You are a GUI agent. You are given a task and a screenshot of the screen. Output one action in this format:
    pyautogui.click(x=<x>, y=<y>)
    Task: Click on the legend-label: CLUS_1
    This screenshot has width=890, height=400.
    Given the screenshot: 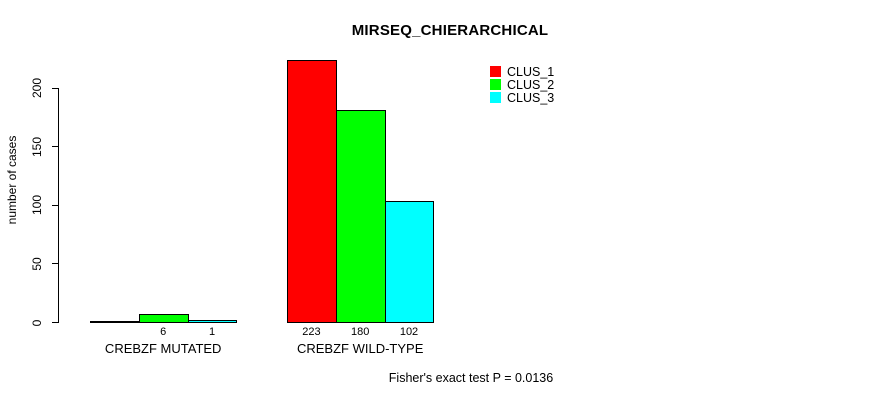 What is the action you would take?
    pyautogui.click(x=531, y=71)
    